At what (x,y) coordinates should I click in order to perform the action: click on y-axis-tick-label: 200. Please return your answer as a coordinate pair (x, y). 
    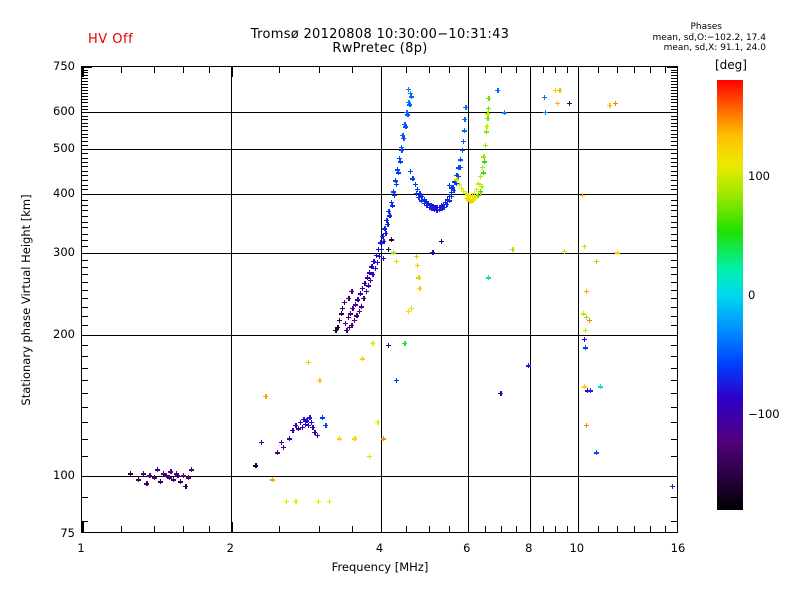
    Looking at the image, I should click on (64, 334).